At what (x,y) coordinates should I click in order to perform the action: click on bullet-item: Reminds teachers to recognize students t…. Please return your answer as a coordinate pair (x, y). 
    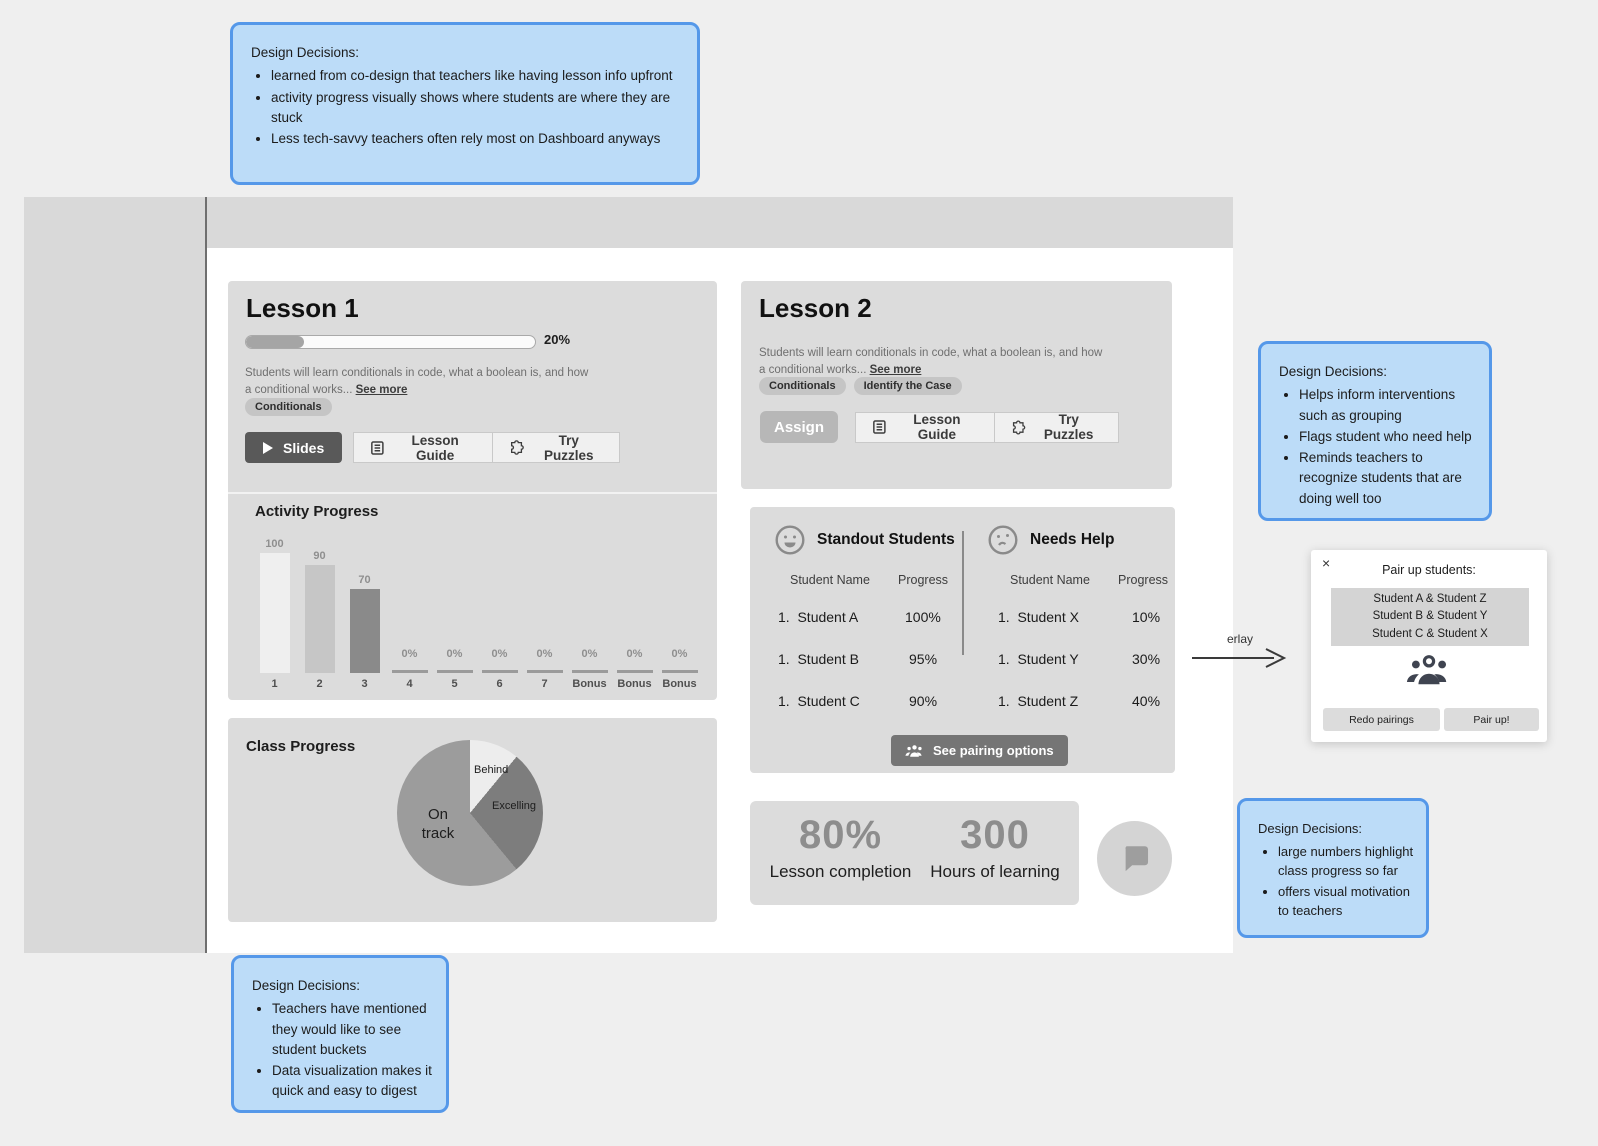
    Looking at the image, I should click on (1388, 478).